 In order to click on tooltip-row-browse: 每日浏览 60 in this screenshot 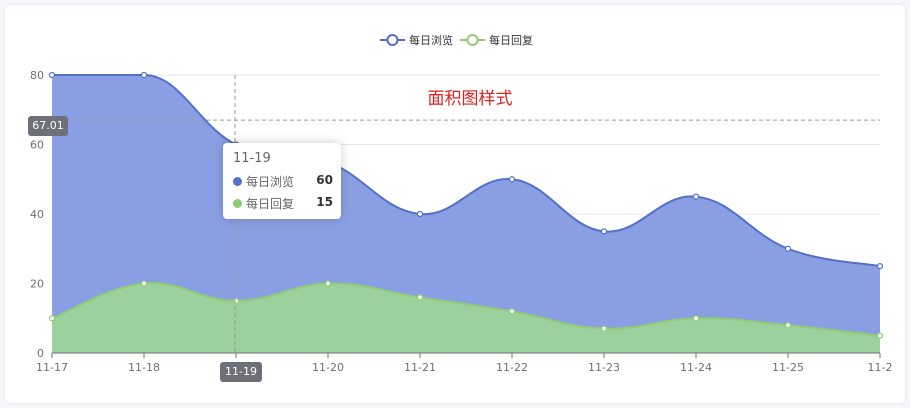, I will do `click(283, 182)`.